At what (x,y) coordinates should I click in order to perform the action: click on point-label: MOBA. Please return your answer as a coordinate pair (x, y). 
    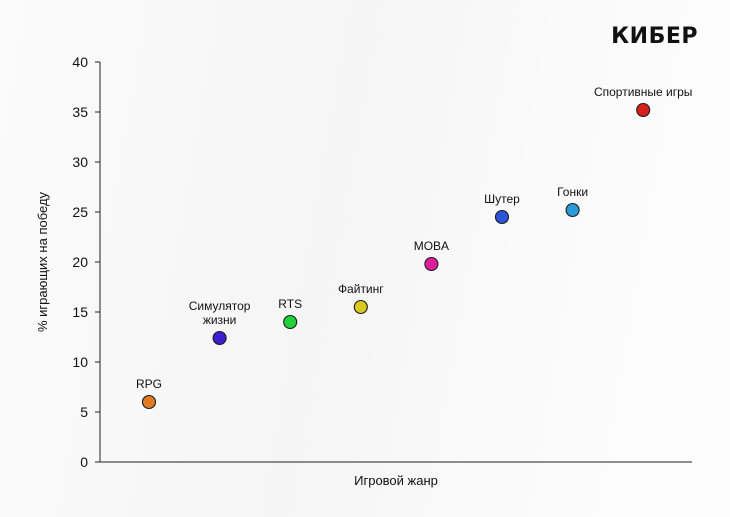
    Looking at the image, I should click on (431, 246).